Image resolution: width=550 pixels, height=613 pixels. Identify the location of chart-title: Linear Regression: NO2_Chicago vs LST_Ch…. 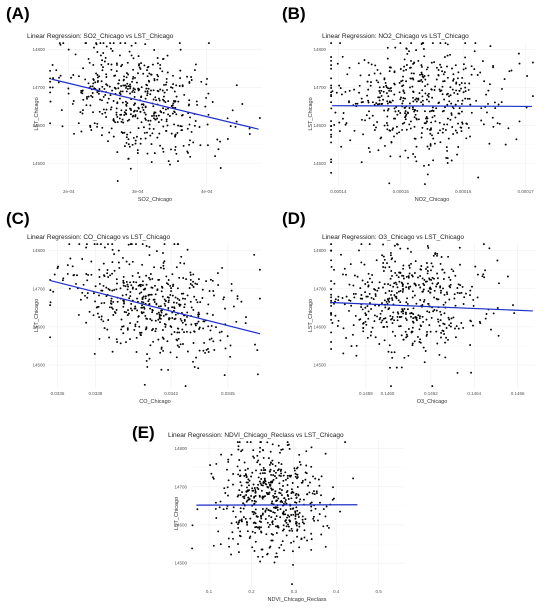
(395, 36).